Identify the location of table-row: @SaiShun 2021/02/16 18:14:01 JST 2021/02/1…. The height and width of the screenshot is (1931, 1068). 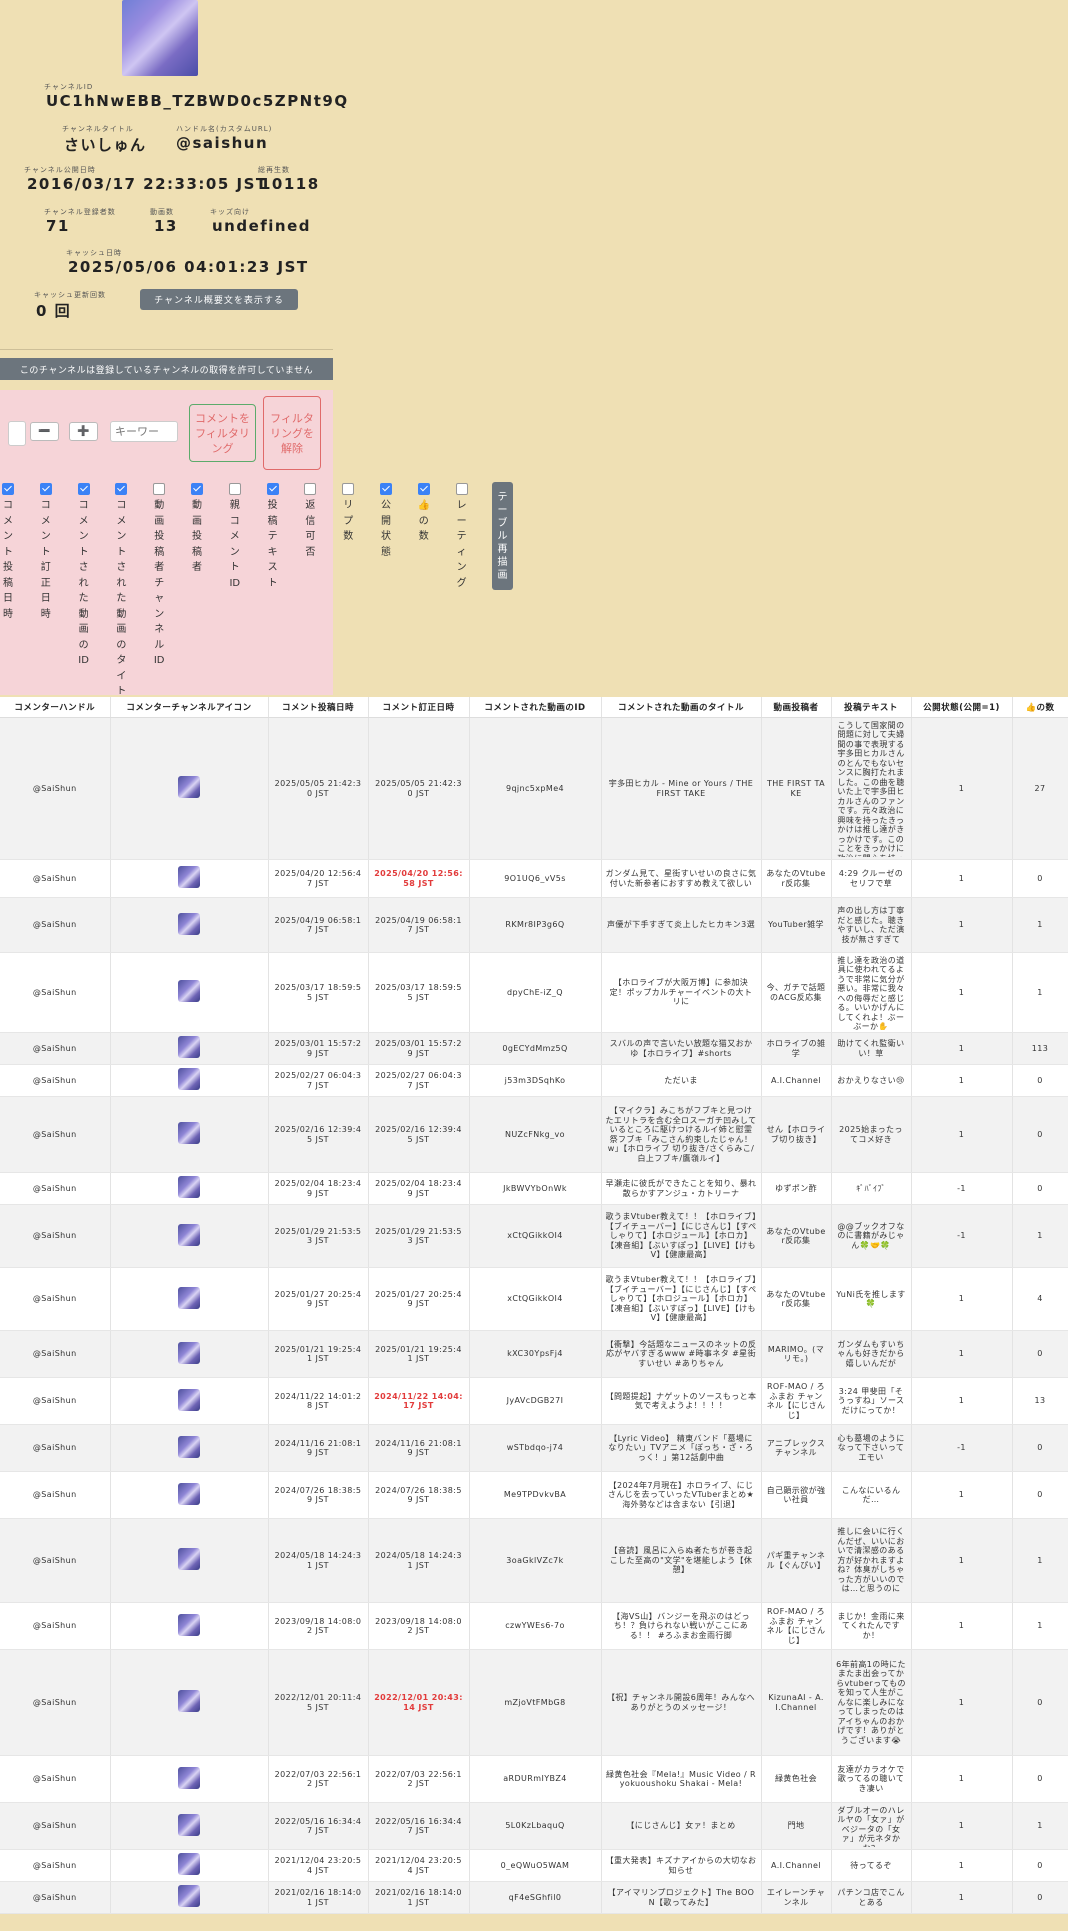
(534, 1897).